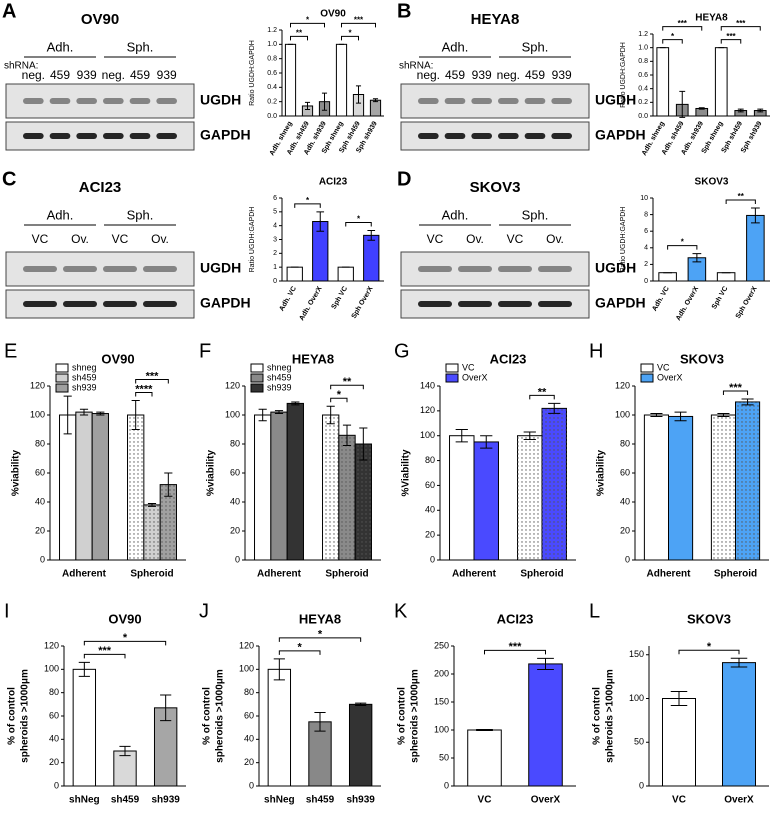 The image size is (778, 818). Describe the element at coordinates (21, 66) in the screenshot. I see `lane-prefix: shRNA:` at that location.